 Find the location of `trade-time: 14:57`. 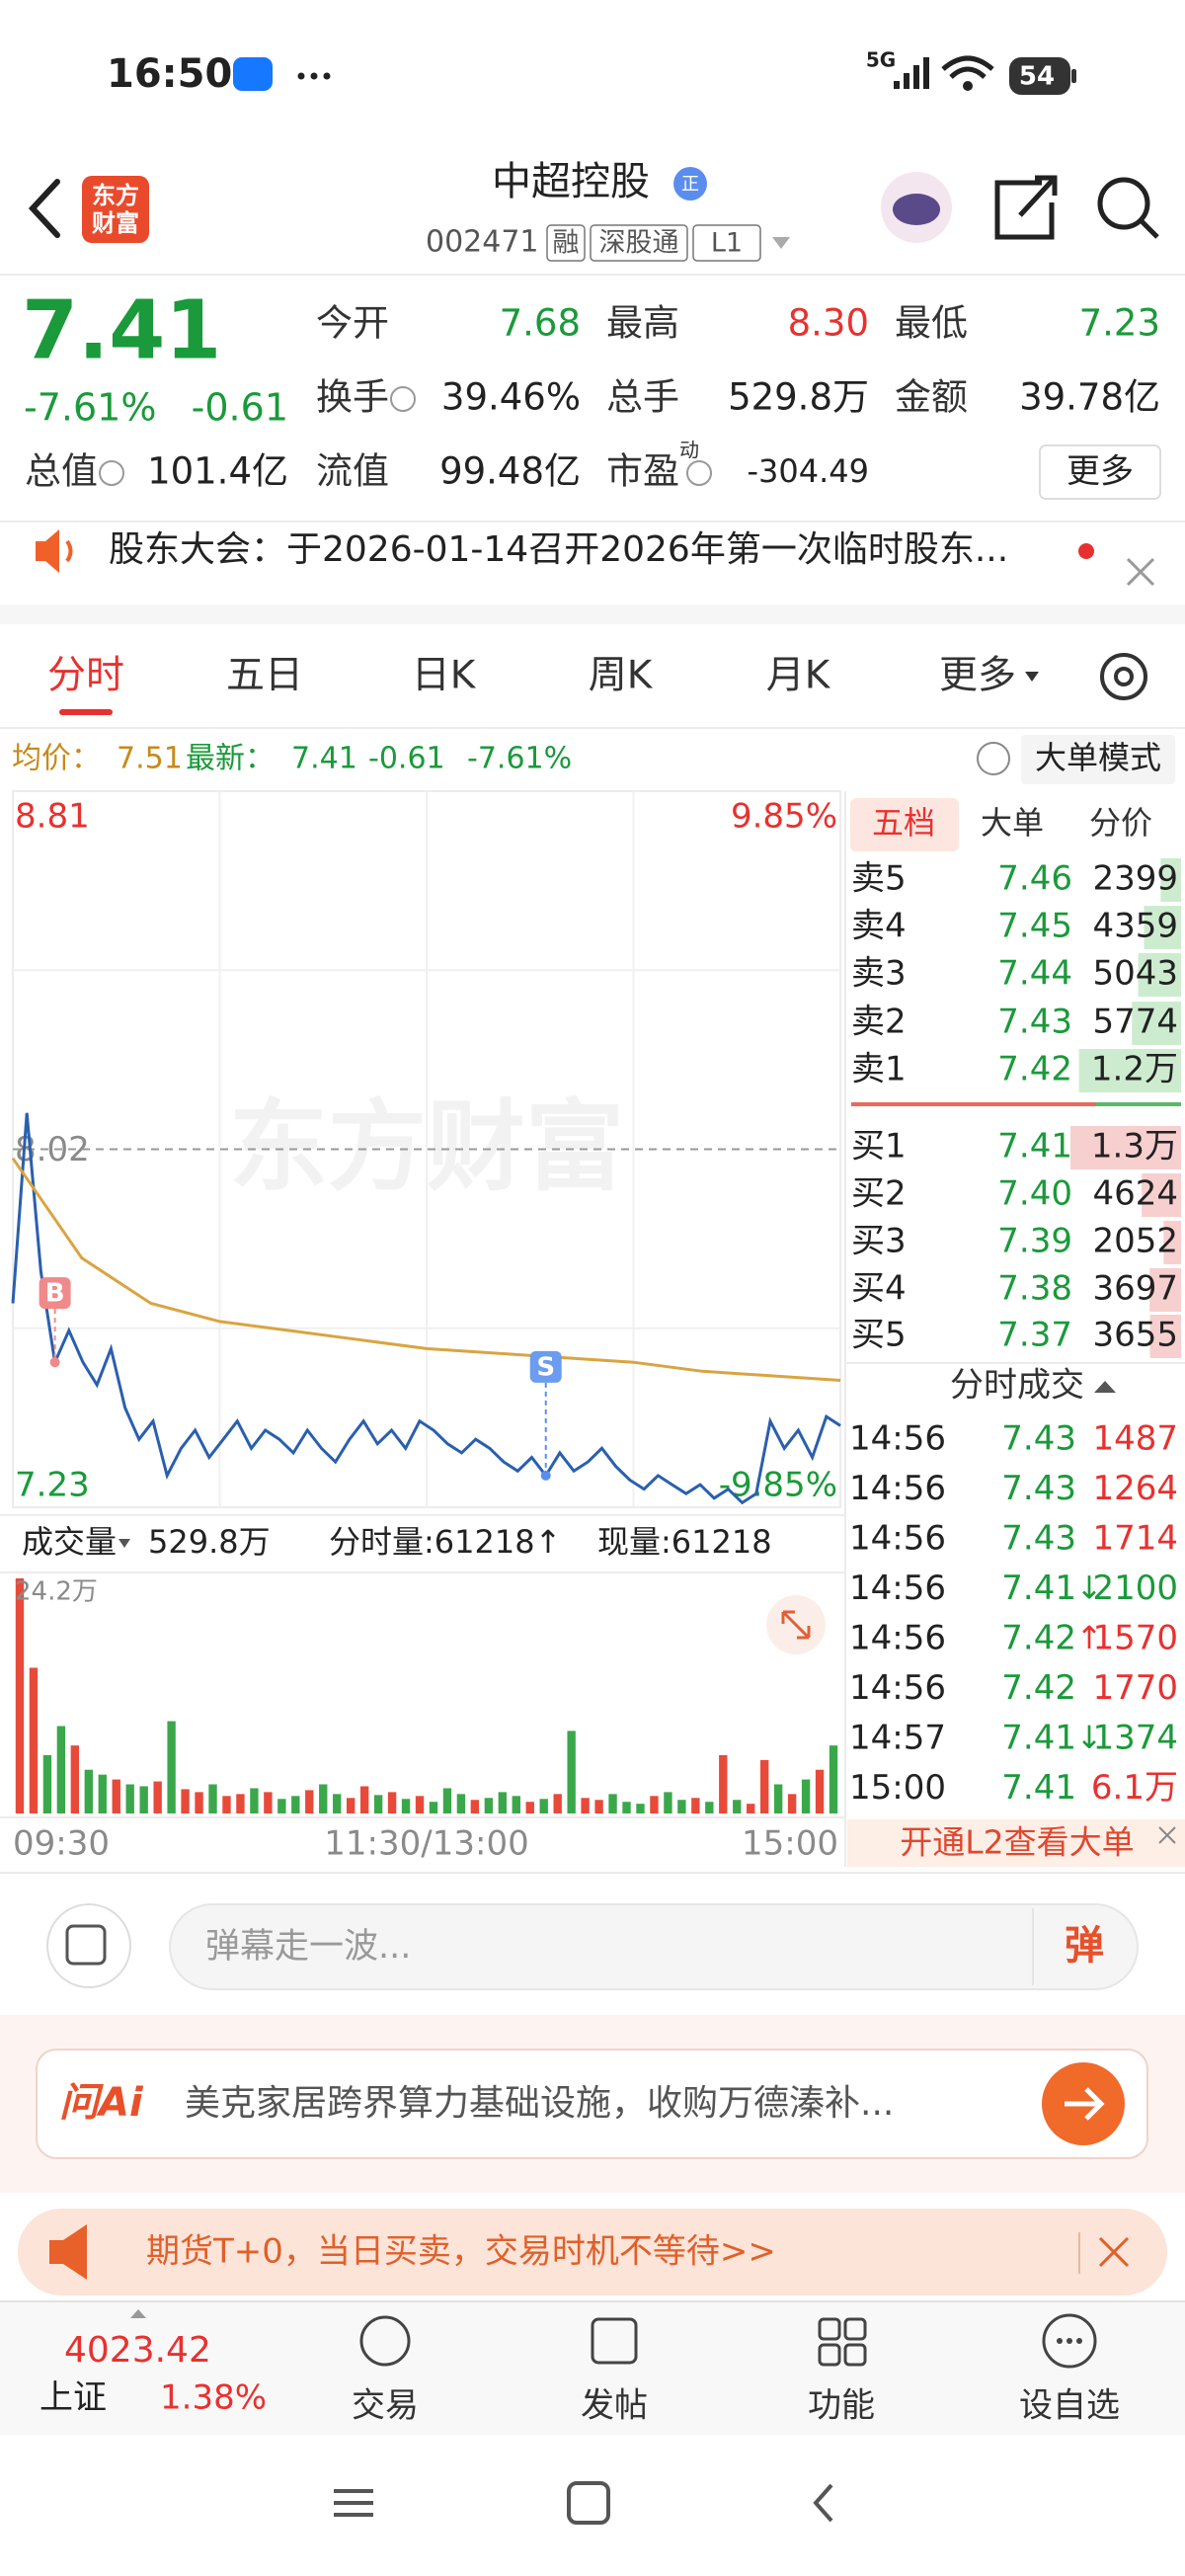

trade-time: 14:57 is located at coordinates (898, 1738).